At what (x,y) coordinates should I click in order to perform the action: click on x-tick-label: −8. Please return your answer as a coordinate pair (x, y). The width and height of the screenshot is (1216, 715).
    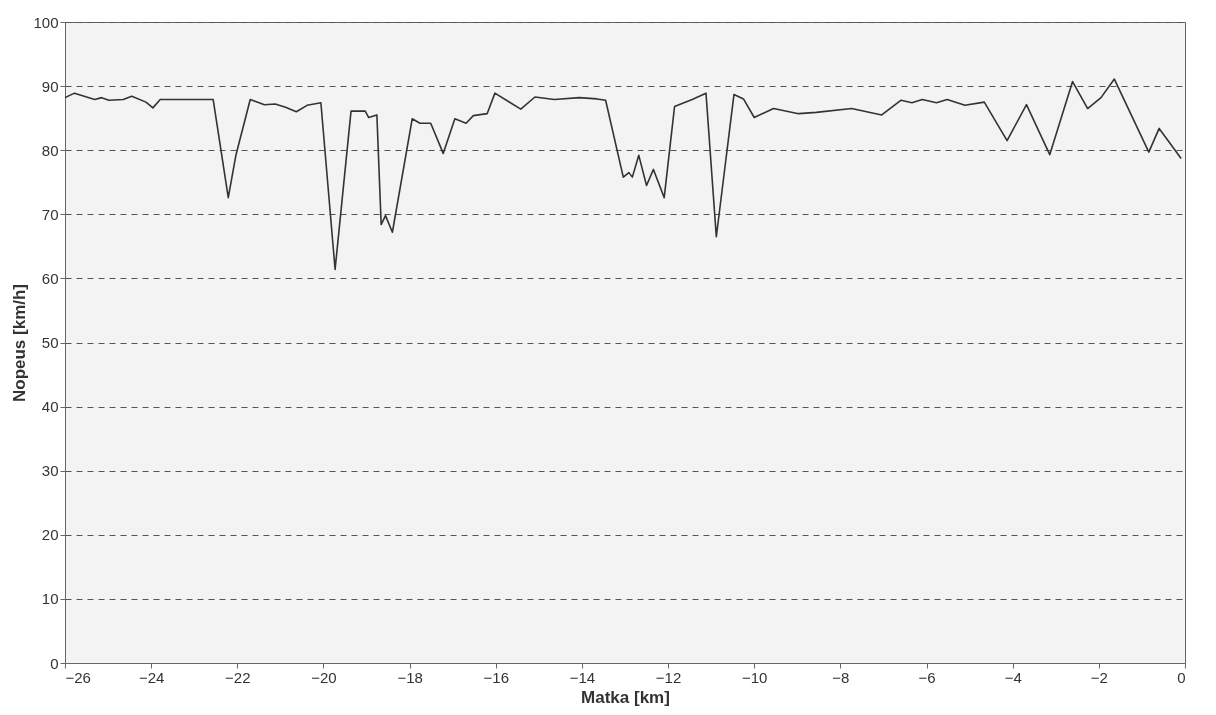
    Looking at the image, I should click on (841, 677).